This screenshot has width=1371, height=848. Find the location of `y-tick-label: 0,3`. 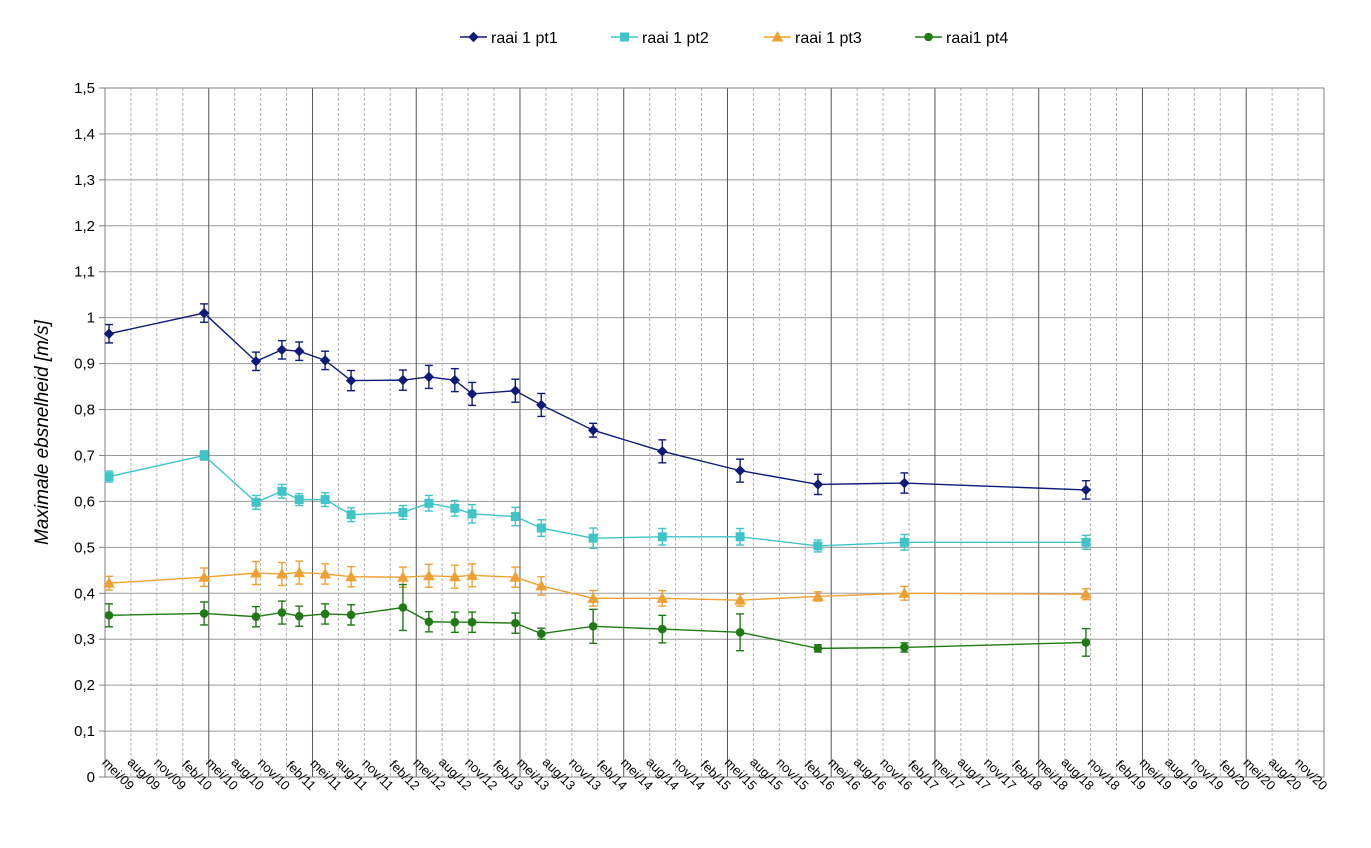

y-tick-label: 0,3 is located at coordinates (84, 639).